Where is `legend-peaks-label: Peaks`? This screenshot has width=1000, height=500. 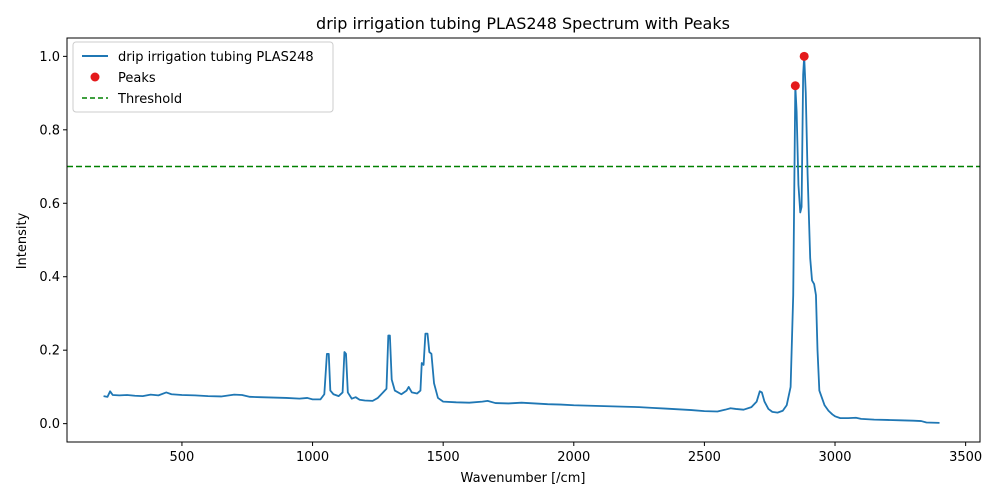
legend-peaks-label: Peaks is located at coordinates (137, 78).